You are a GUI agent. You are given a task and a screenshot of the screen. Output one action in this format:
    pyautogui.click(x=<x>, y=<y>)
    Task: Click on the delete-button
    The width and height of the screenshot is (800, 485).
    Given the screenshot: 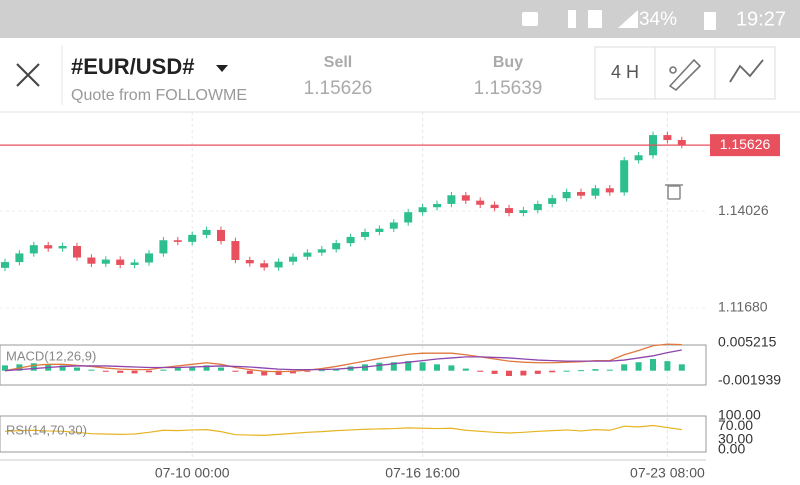 What is the action you would take?
    pyautogui.click(x=674, y=192)
    